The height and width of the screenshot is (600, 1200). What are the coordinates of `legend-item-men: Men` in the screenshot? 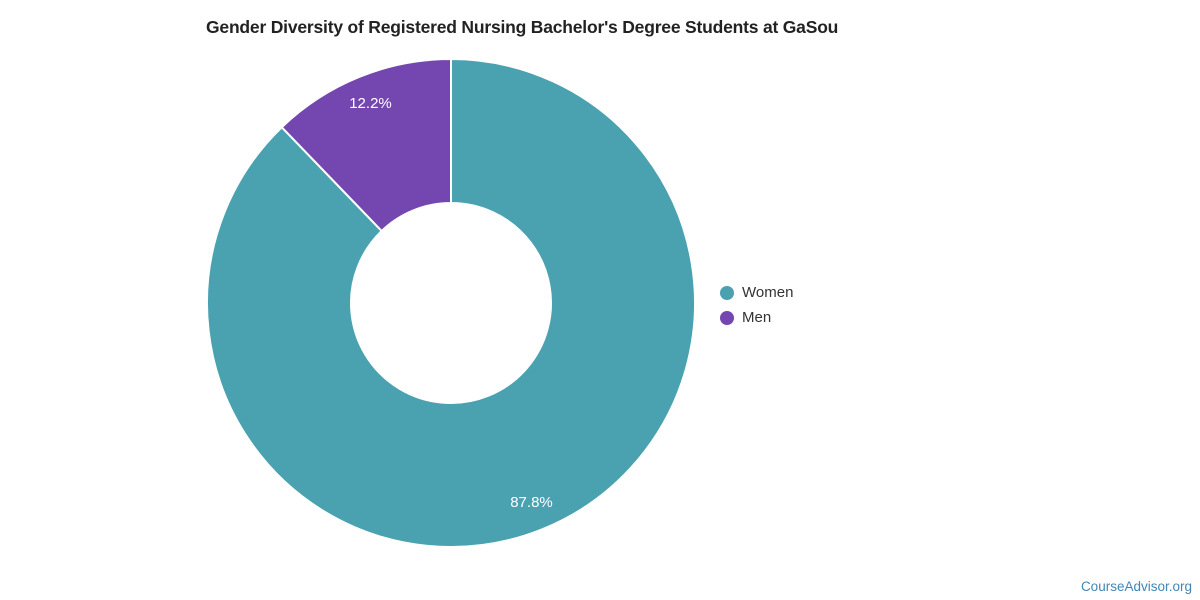 It's located at (756, 317).